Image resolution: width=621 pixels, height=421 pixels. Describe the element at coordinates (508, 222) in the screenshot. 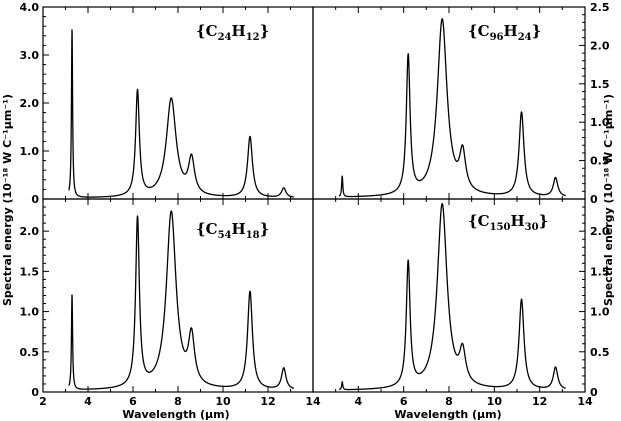

I see `species-label: {C150H30}` at that location.